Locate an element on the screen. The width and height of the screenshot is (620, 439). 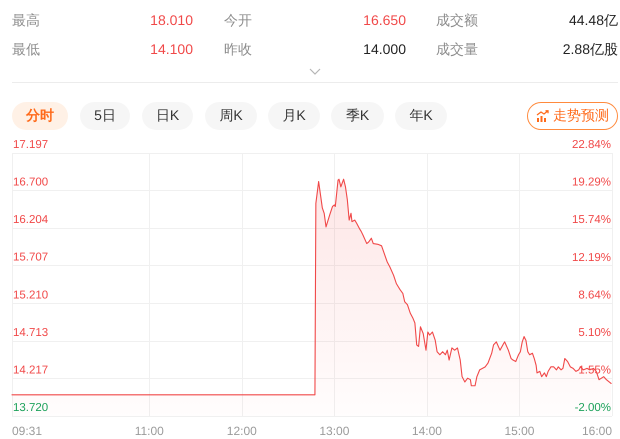
tab-button: 季K is located at coordinates (357, 116).